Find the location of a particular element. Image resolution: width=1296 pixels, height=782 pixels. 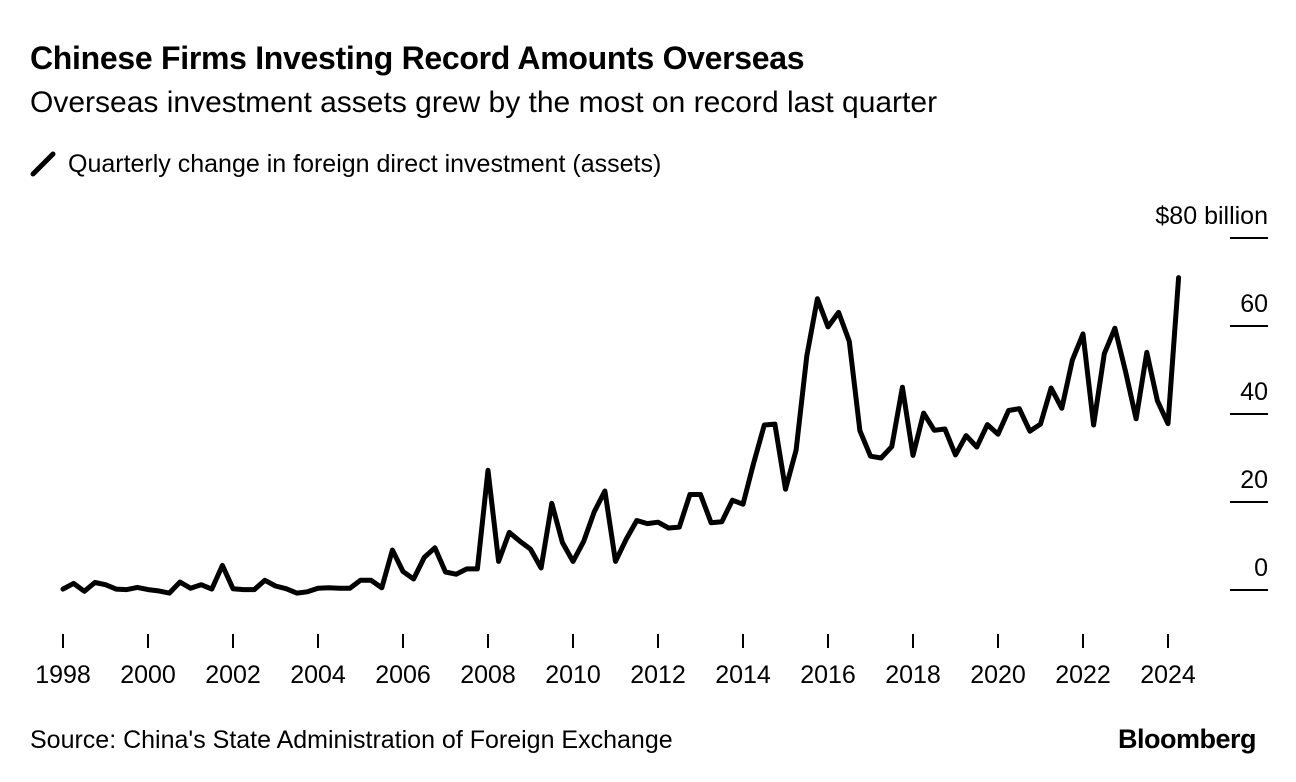

x-tick-label-2022: 2022 is located at coordinates (1083, 675).